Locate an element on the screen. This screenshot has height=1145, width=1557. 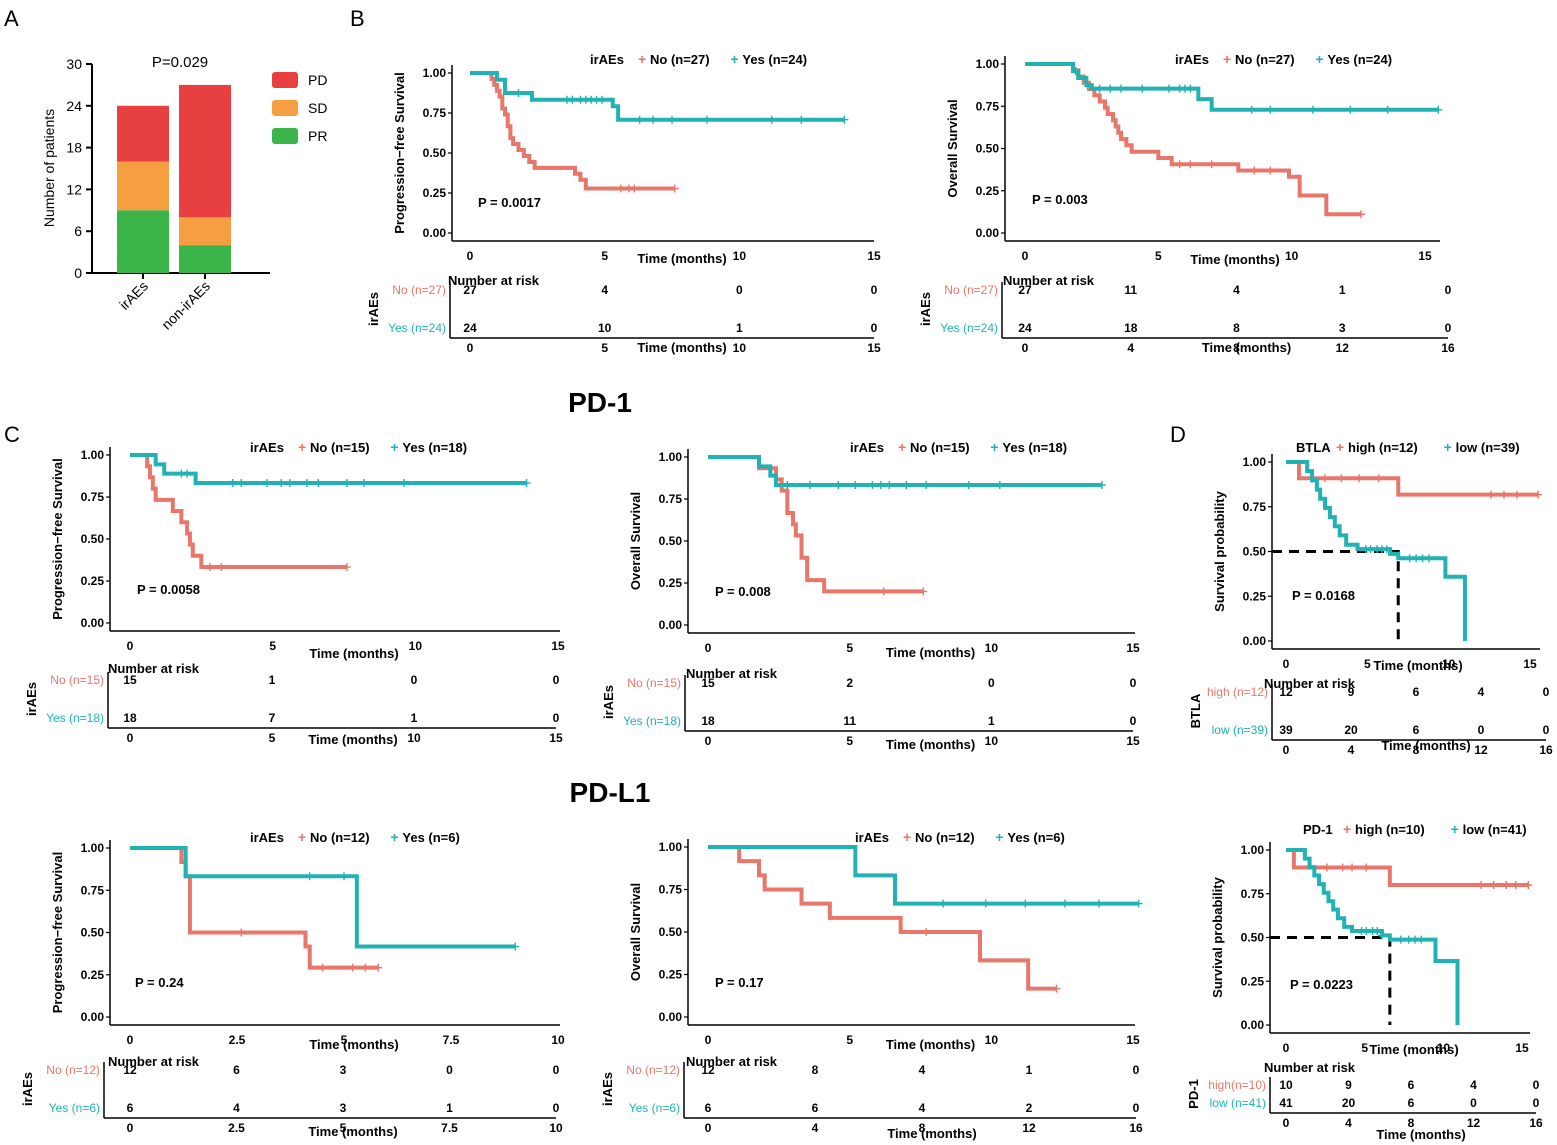
legend-title: irAEs is located at coordinates (872, 837).